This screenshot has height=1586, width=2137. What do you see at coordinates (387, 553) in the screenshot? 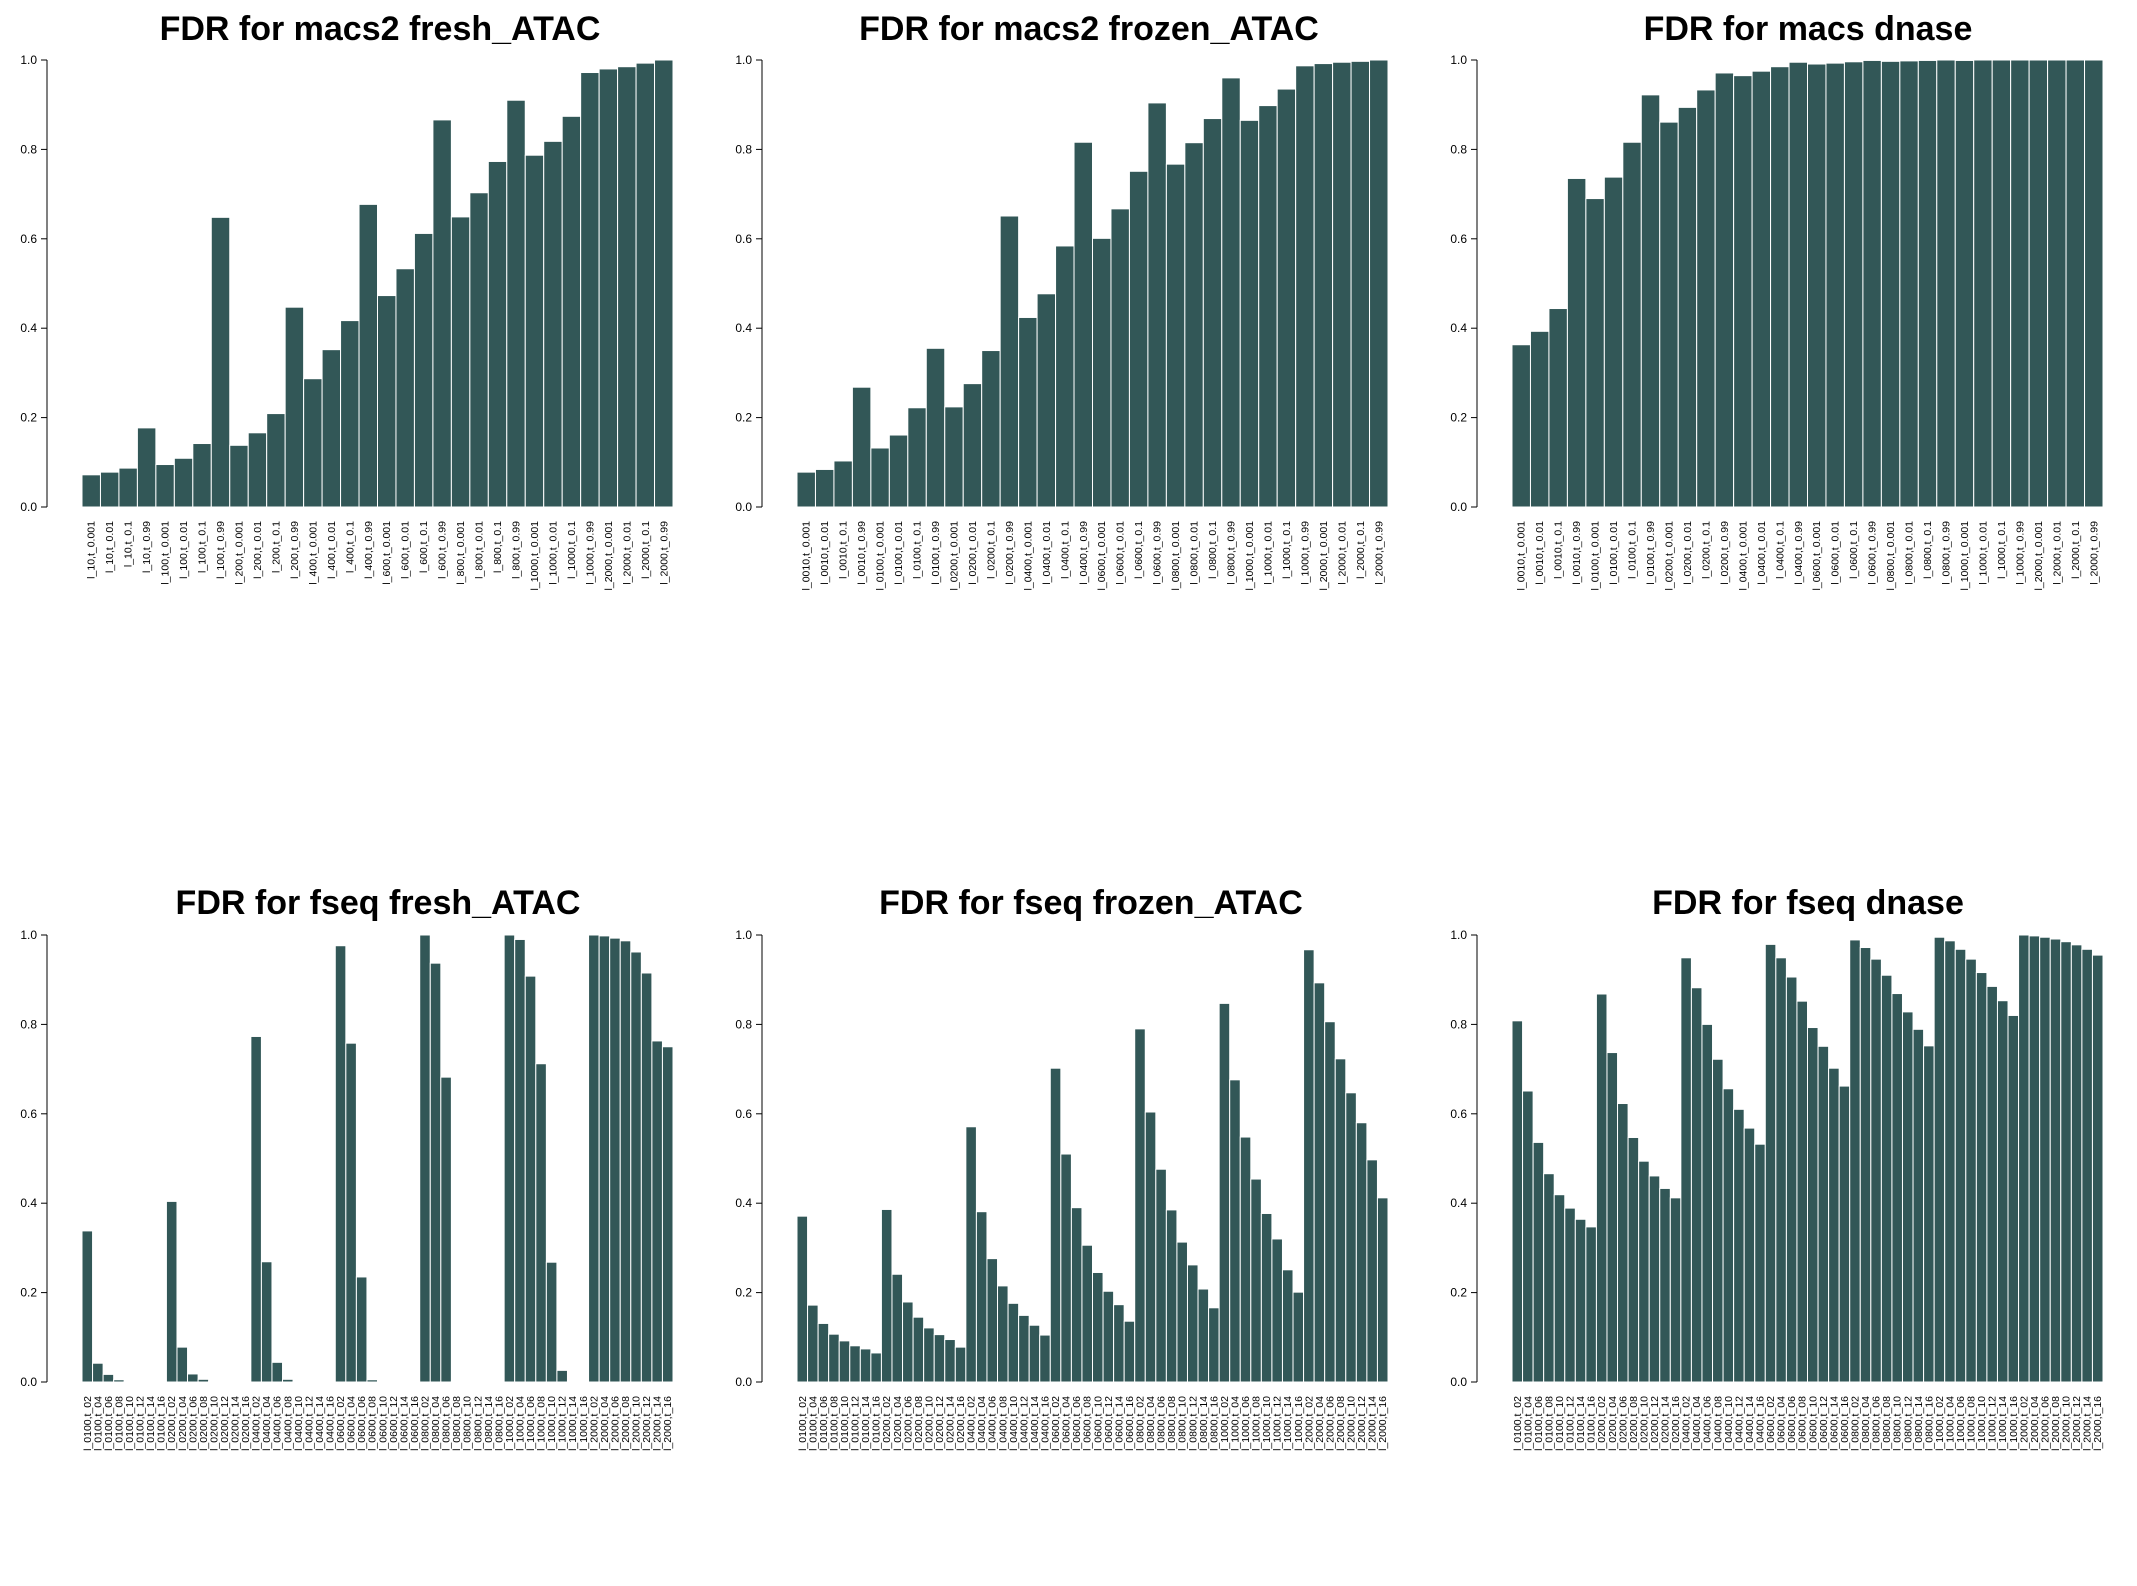
I see `x-tick-label: l_600,t_0.001` at bounding box center [387, 553].